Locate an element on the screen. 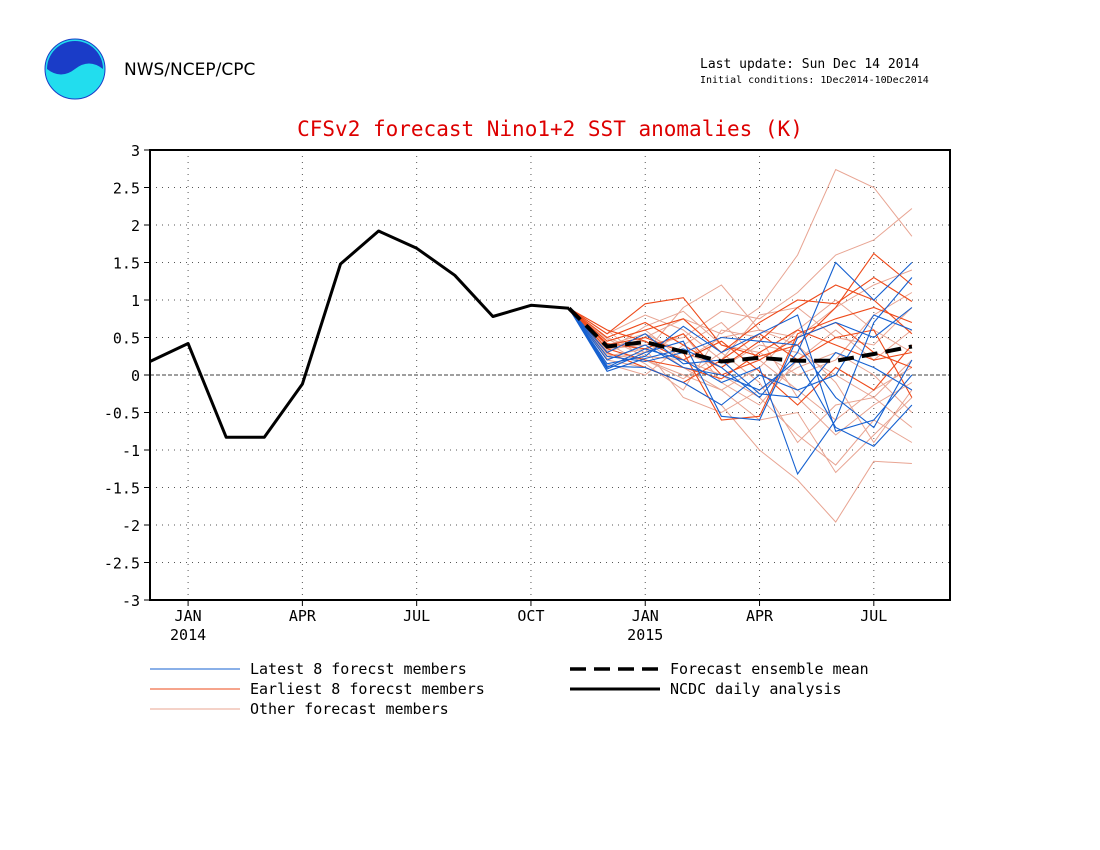  y-tick-label: 3 is located at coordinates (135, 151).